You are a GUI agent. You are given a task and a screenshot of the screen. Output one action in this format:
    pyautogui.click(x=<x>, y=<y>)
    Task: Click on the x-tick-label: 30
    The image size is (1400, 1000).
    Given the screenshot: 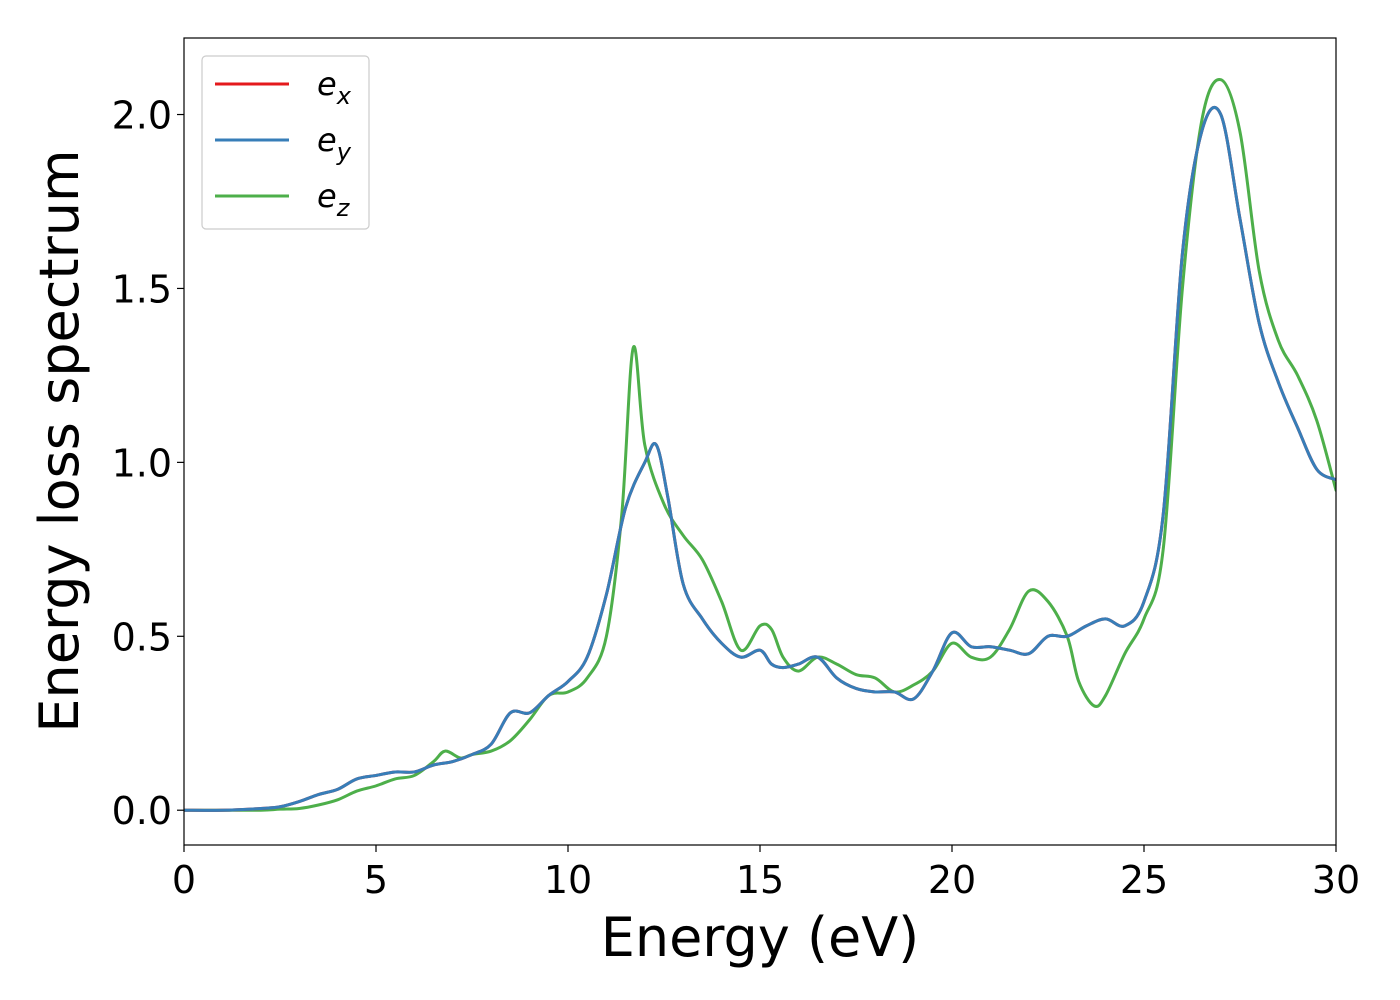 What is the action you would take?
    pyautogui.click(x=1336, y=880)
    